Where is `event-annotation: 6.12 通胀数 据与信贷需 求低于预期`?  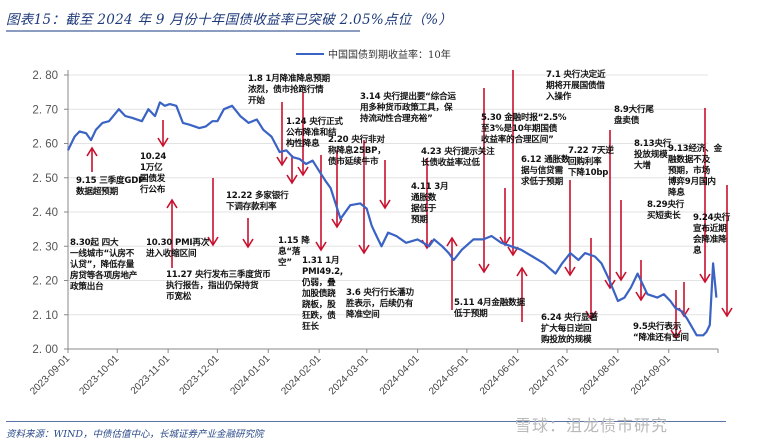 event-annotation: 6.12 通胀数 据与信贷需 求低于预期 is located at coordinates (545, 171).